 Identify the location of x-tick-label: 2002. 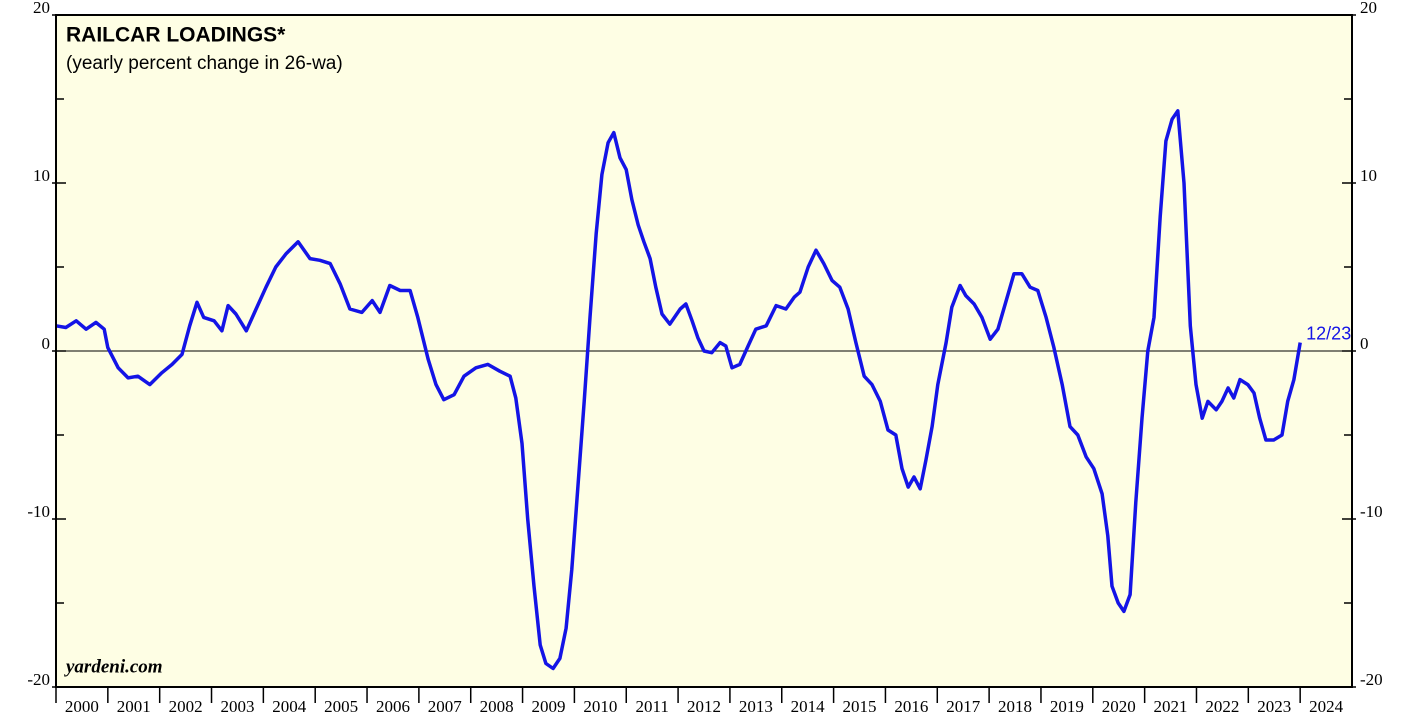
(186, 706).